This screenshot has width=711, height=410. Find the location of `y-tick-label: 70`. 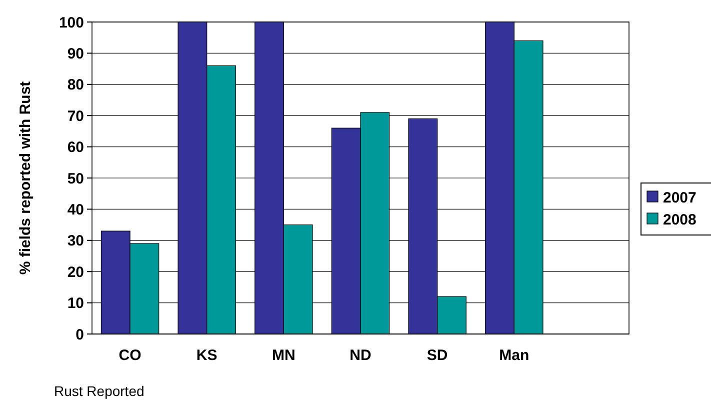

y-tick-label: 70 is located at coordinates (75, 116).